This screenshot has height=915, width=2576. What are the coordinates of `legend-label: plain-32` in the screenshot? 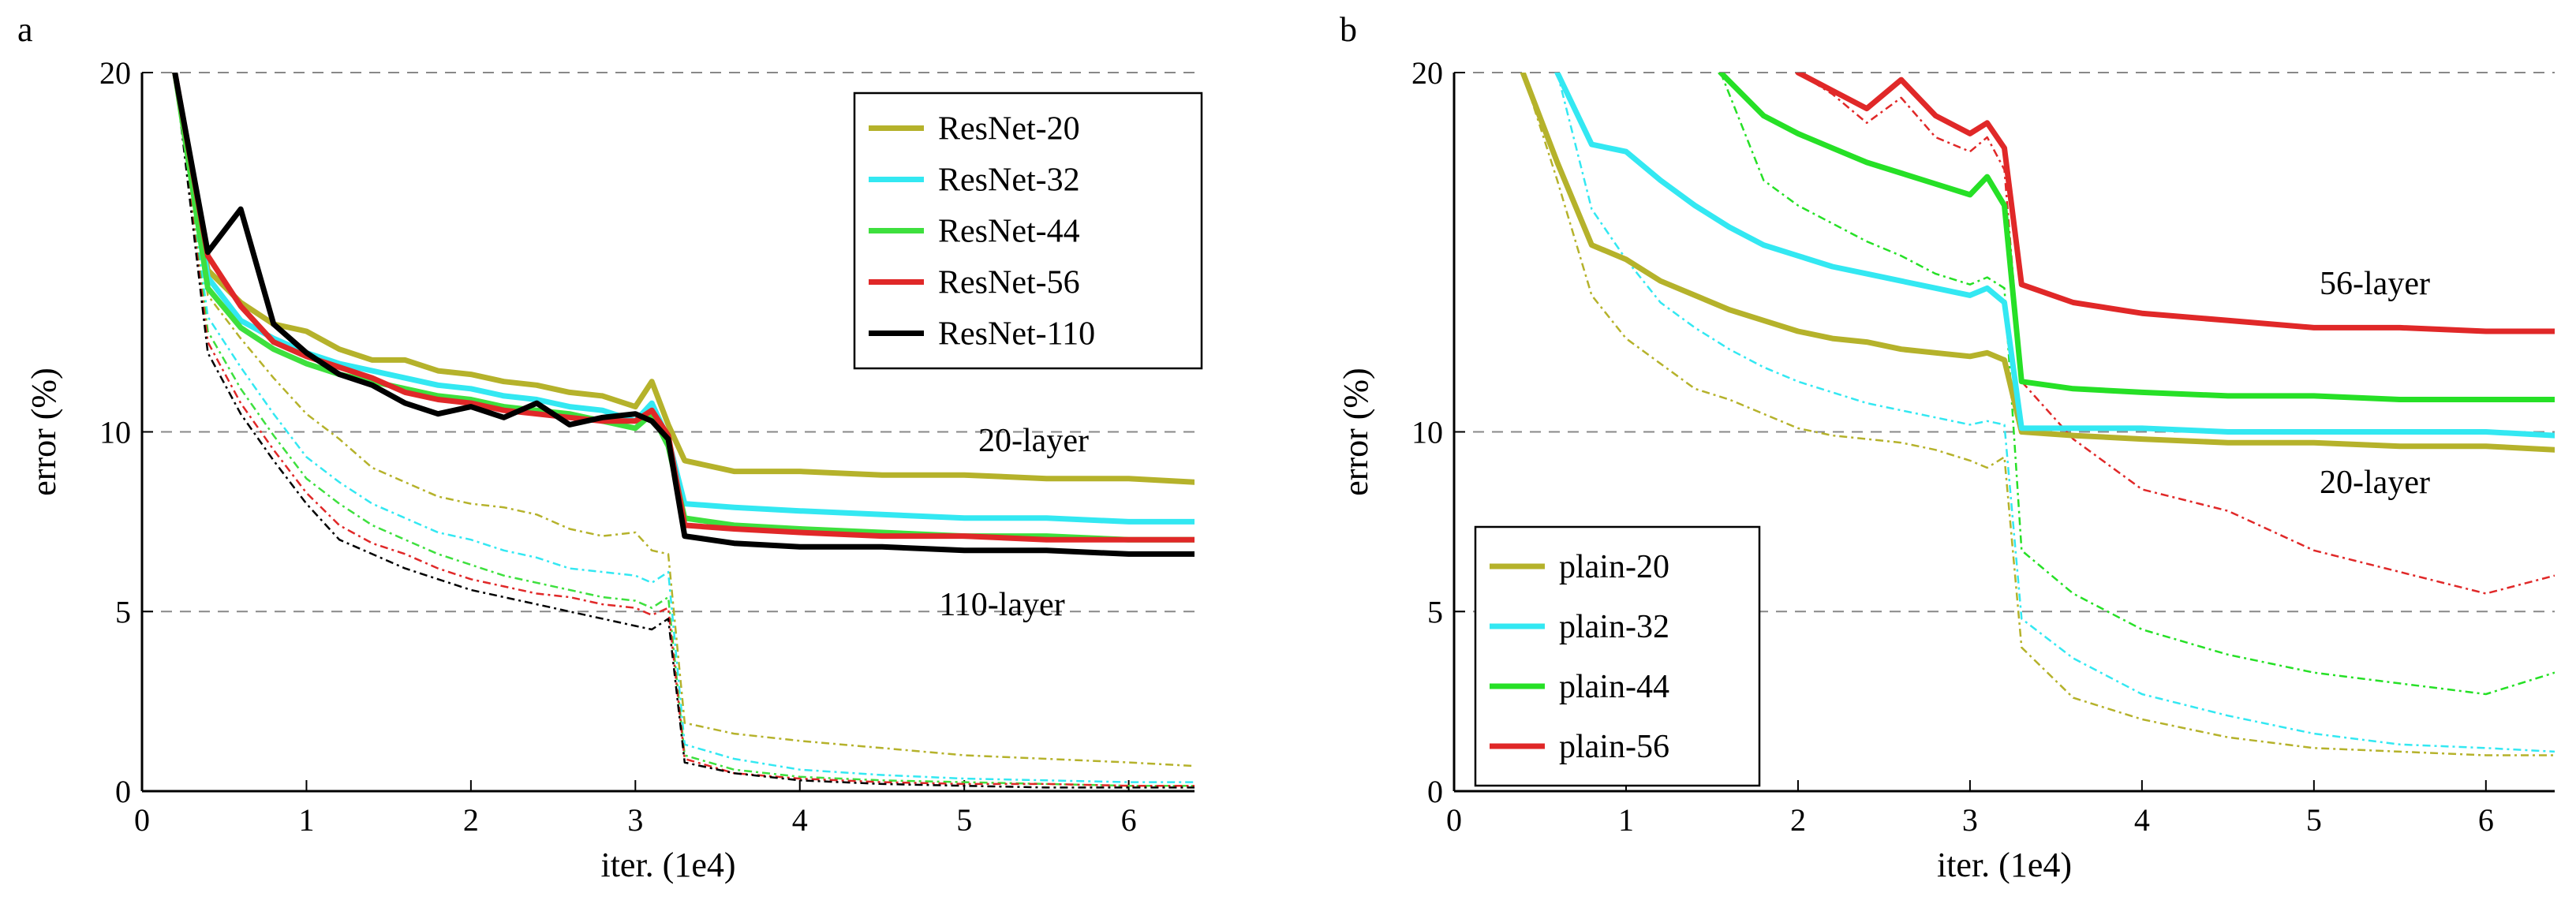 It's located at (1614, 627).